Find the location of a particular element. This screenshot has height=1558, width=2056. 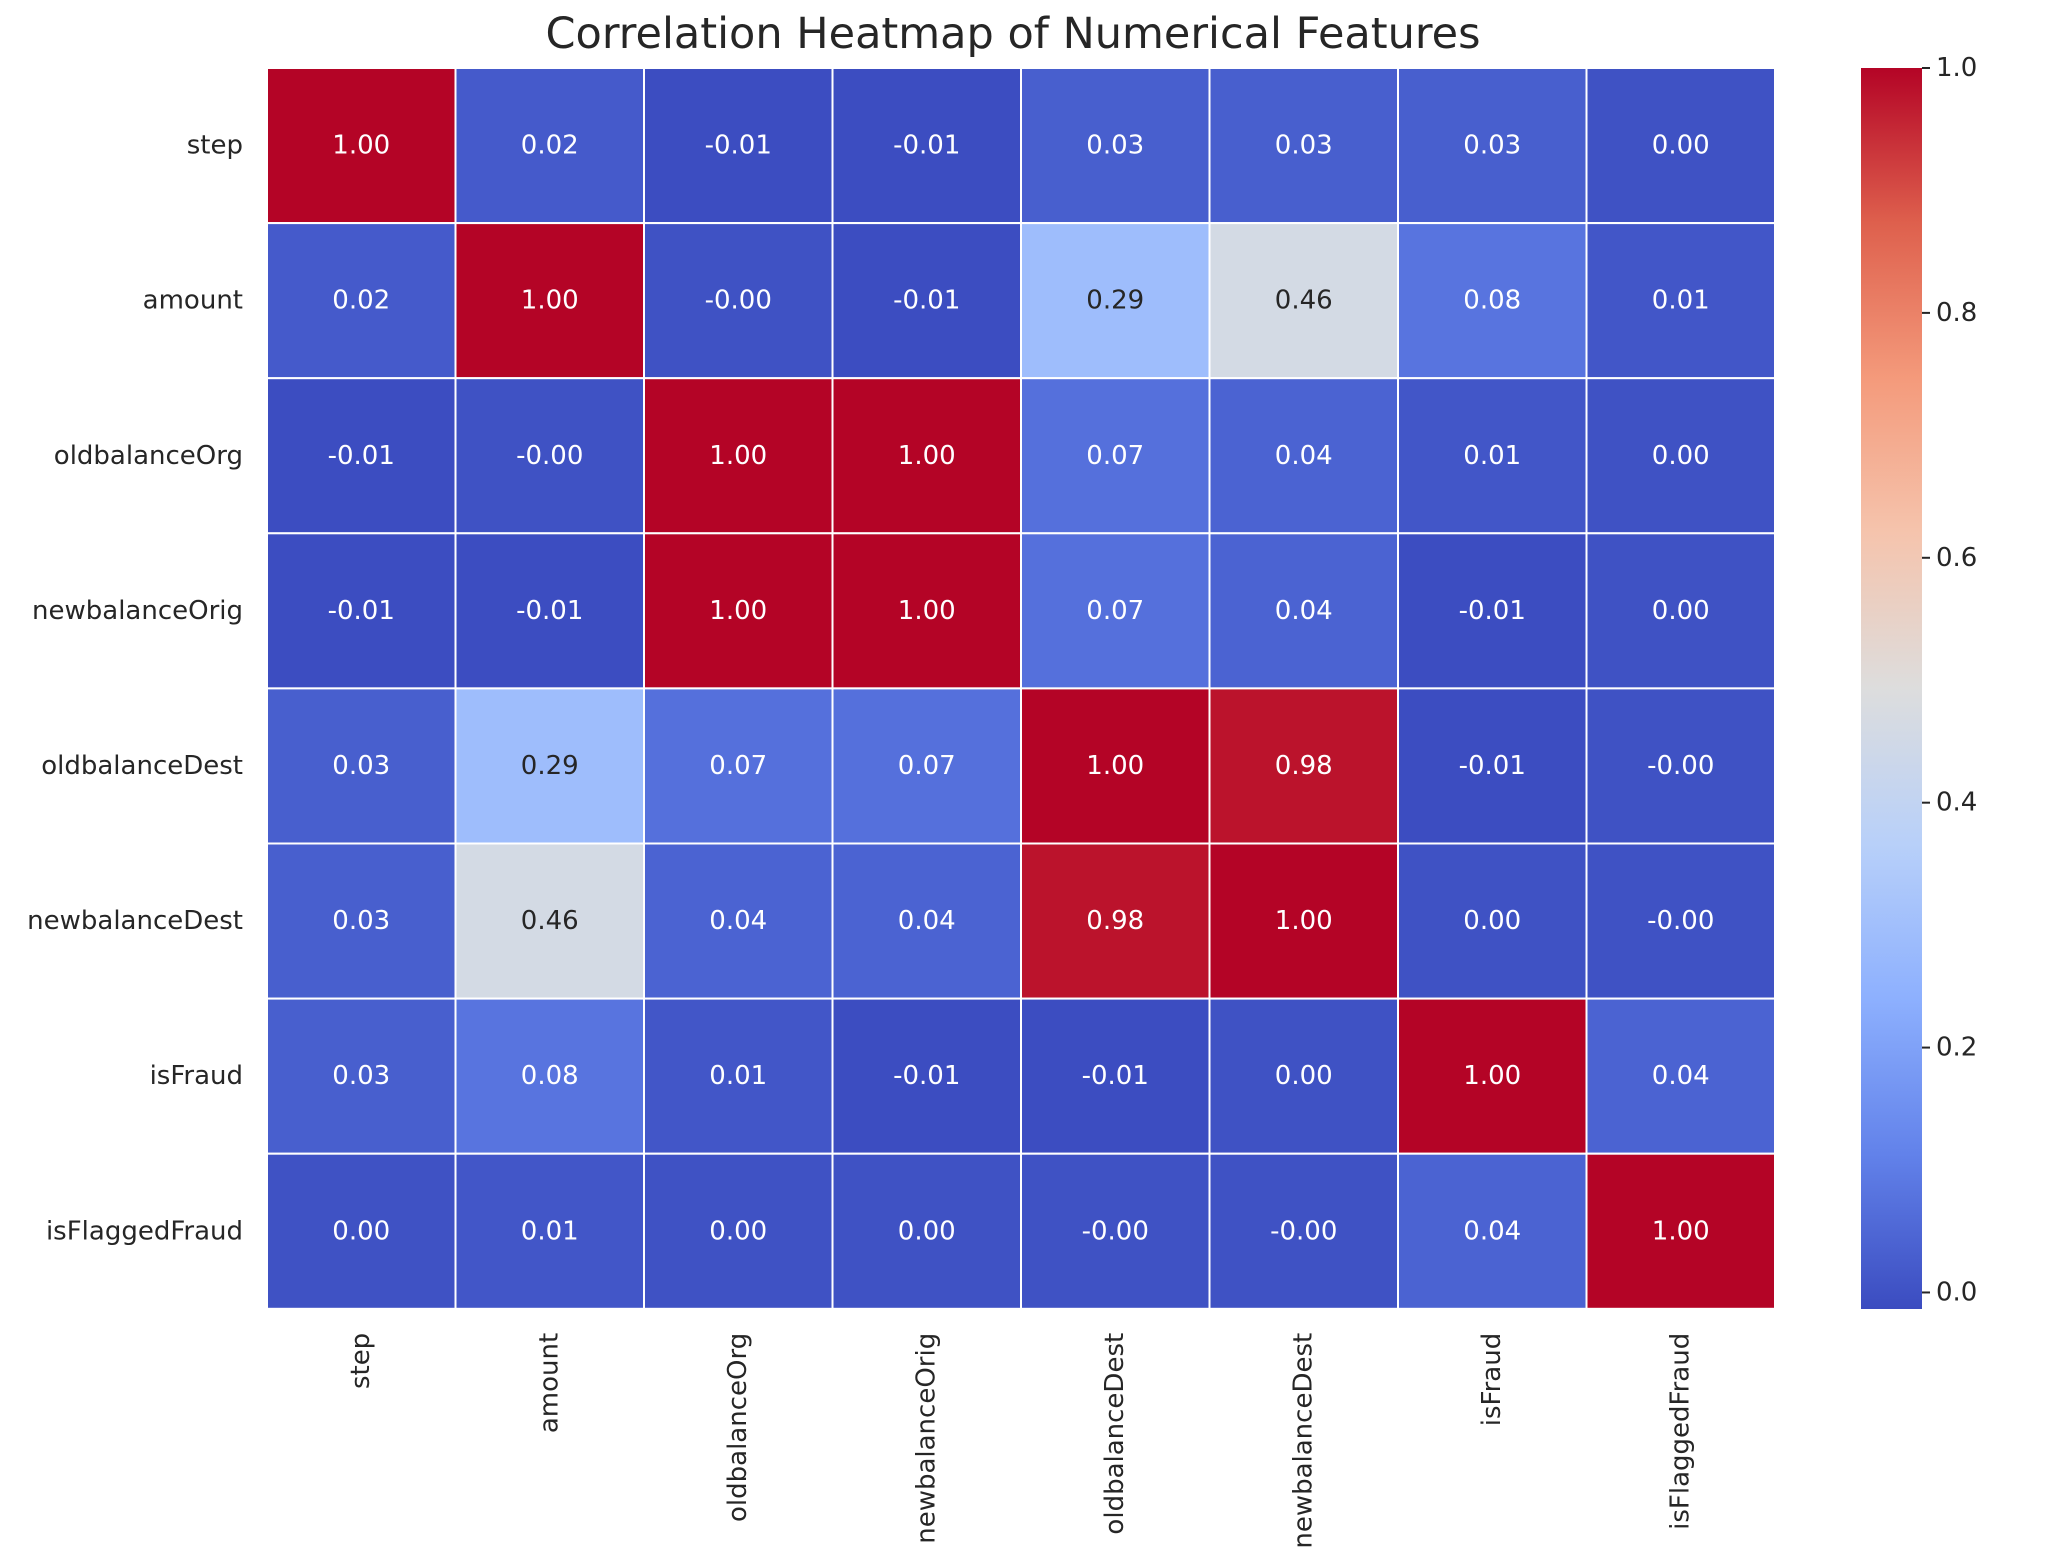

cell-value-label: 0.98 is located at coordinates (1115, 921).